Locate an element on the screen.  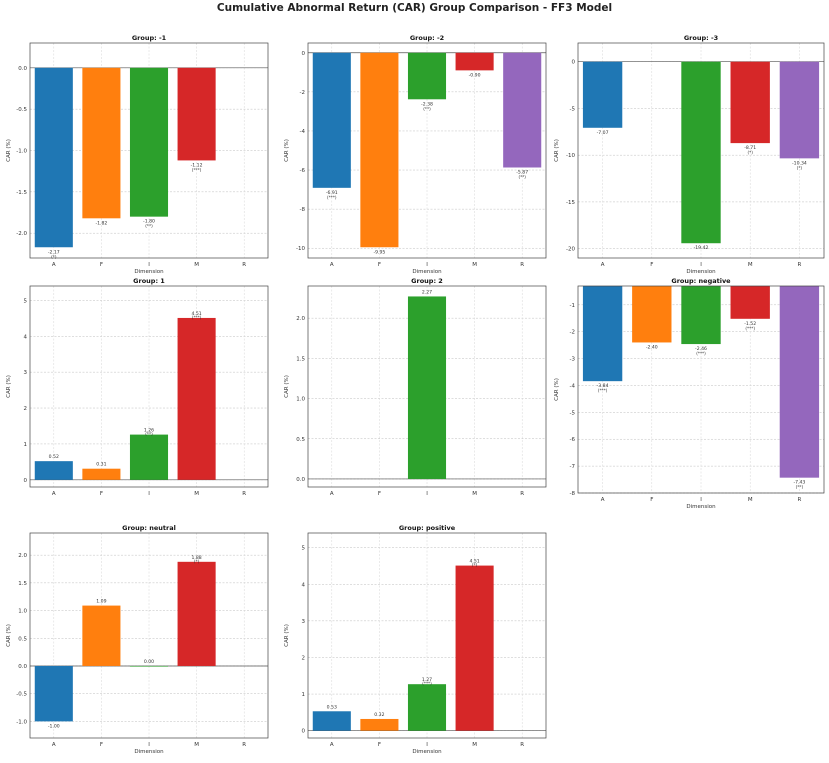
data-label: -2.38 is located at coordinates (427, 104).